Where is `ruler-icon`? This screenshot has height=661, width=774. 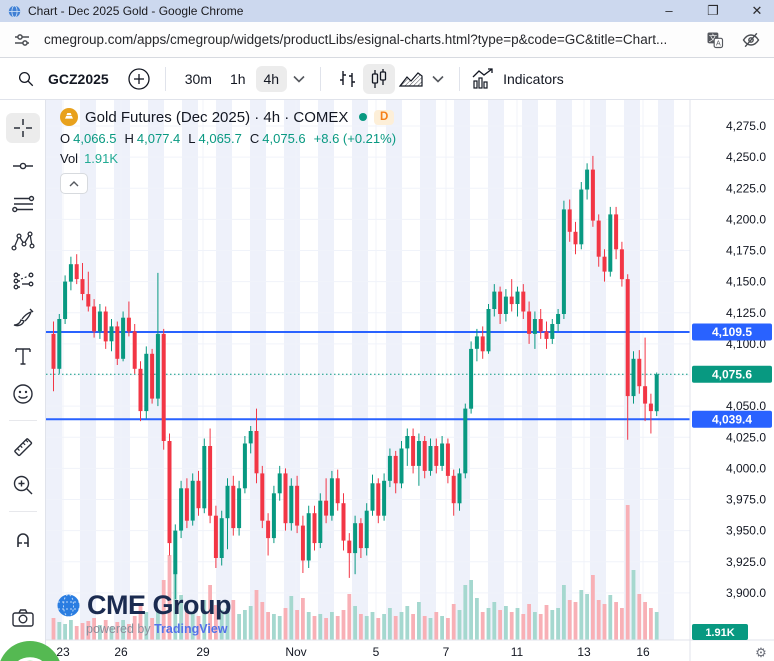 ruler-icon is located at coordinates (22, 447).